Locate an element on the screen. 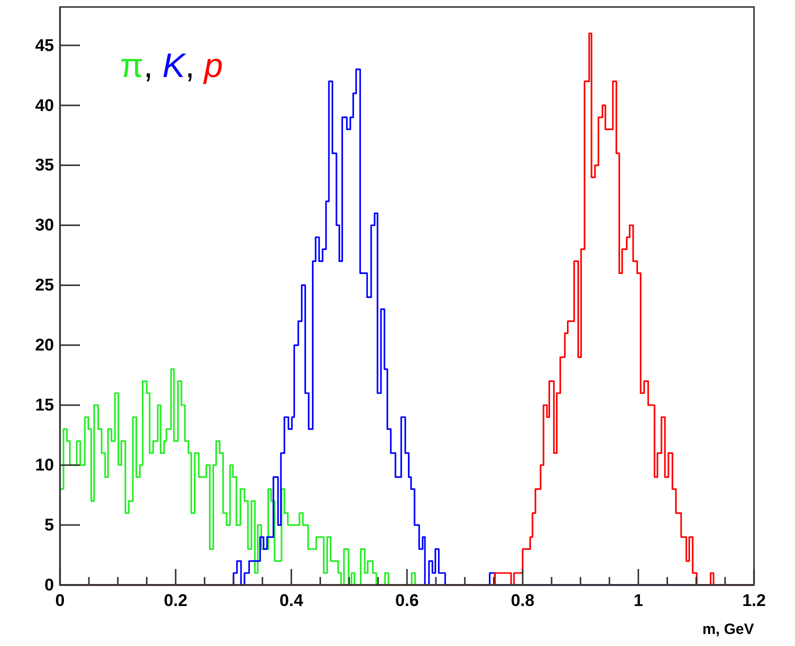 This screenshot has width=795, height=646. x-tick-label: 0.6 is located at coordinates (407, 600).